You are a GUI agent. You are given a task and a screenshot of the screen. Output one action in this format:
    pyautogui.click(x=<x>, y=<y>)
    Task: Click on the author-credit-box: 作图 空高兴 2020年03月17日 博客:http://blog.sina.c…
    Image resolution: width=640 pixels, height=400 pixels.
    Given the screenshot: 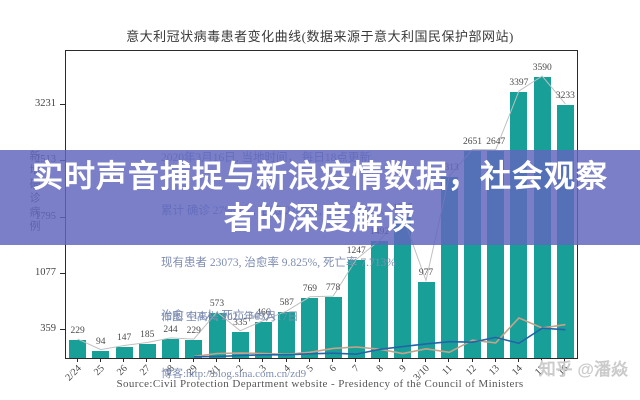 What is the action you would take?
    pyautogui.click(x=233, y=335)
    